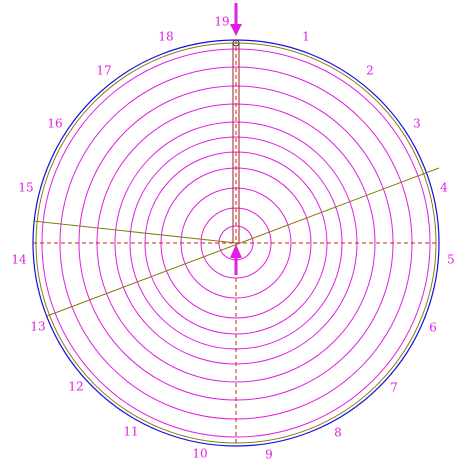 The width and height of the screenshot is (470, 465). Describe the element at coordinates (75, 387) in the screenshot. I see `sector-label: 12` at that location.